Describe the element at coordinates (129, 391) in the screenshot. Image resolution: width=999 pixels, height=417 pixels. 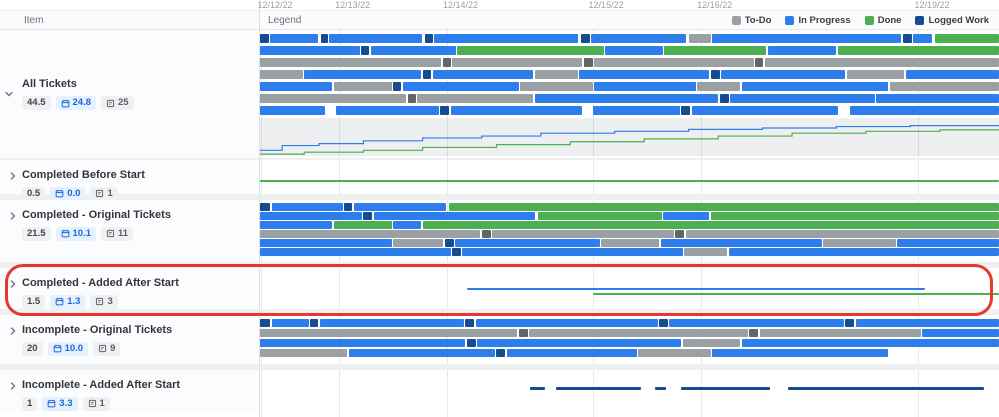
I see `row-incomplete-added-after-start: Incomplete - Added After Start 1 3.3 1` at that location.